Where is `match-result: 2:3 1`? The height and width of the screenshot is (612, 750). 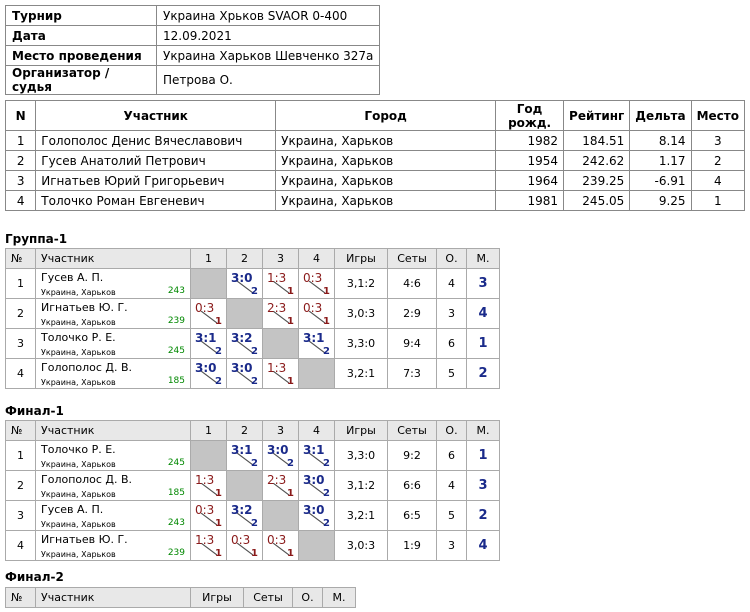
match-result: 2:3 1 is located at coordinates (280, 485).